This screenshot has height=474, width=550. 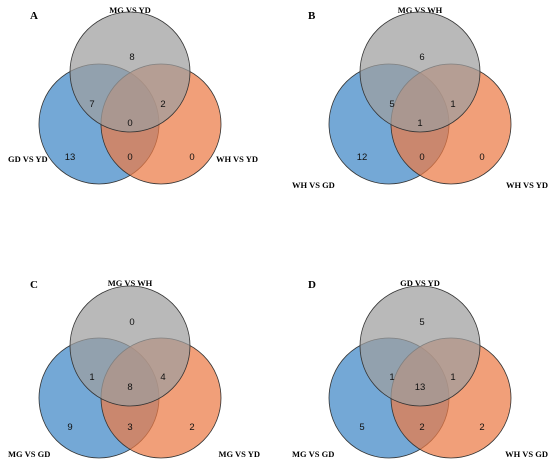 What do you see at coordinates (421, 57) in the screenshot?
I see `count-top-only: 6` at bounding box center [421, 57].